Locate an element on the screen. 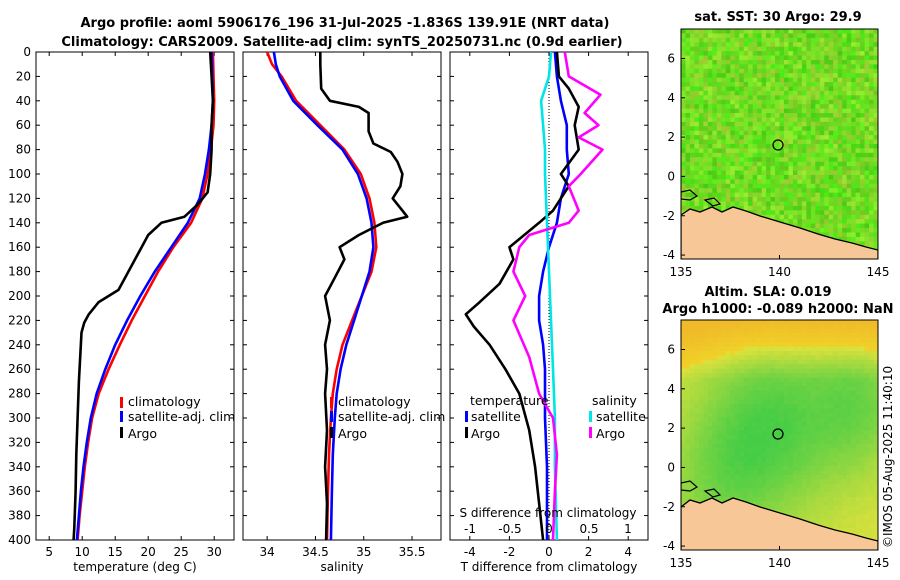  y-tick-label: 80 is located at coordinates (23, 150).